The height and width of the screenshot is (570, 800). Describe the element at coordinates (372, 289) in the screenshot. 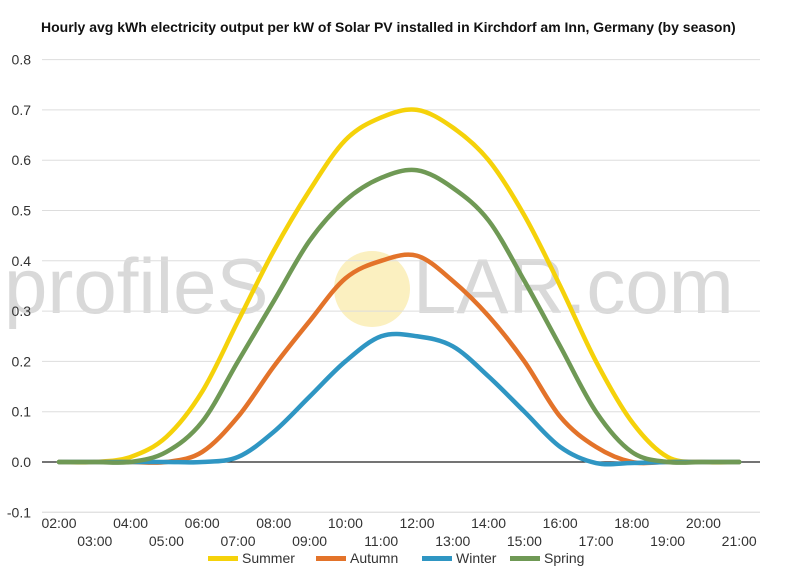

I see `watermark-sun` at that location.